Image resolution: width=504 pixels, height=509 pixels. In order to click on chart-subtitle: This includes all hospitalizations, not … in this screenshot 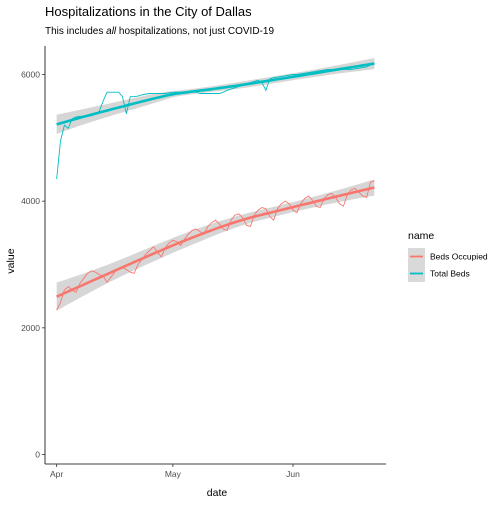, I will do `click(159, 31)`.